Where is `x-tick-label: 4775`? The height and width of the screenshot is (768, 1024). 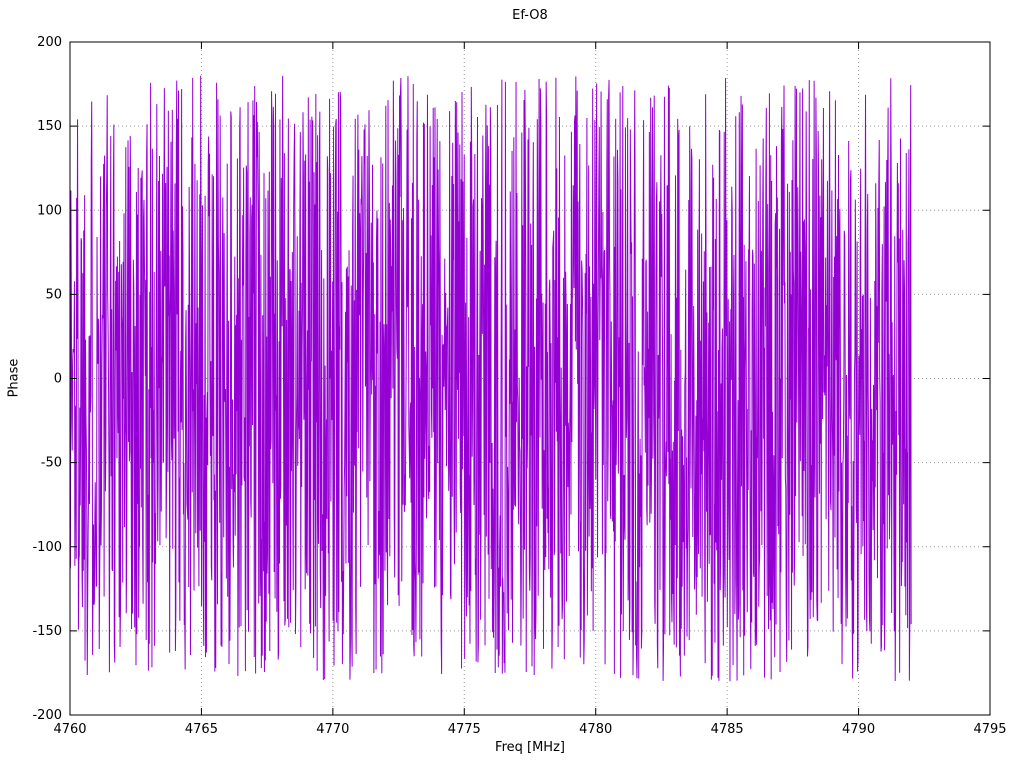
x-tick-label: 4775 is located at coordinates (464, 729).